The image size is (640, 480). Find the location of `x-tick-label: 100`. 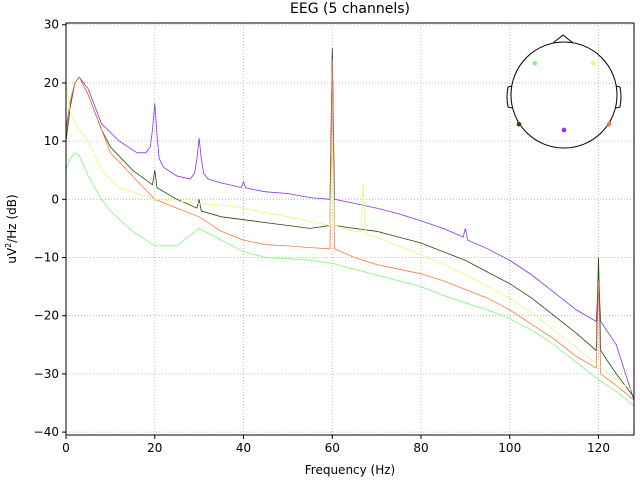

x-tick-label: 100 is located at coordinates (509, 448).